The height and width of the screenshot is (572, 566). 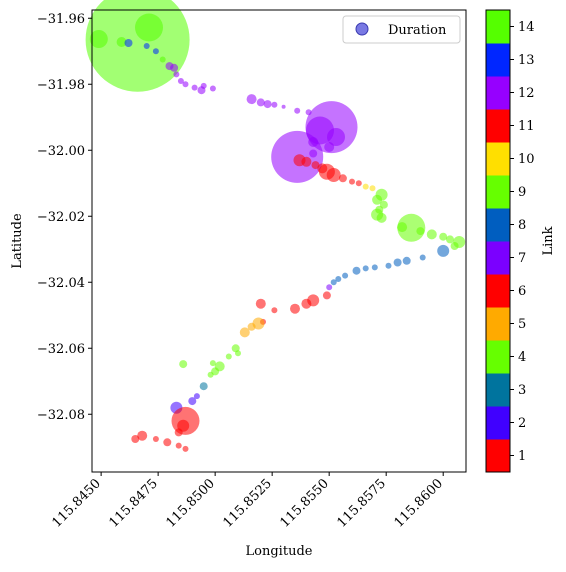 I want to click on y-tick-label: −32.08, so click(x=61, y=415).